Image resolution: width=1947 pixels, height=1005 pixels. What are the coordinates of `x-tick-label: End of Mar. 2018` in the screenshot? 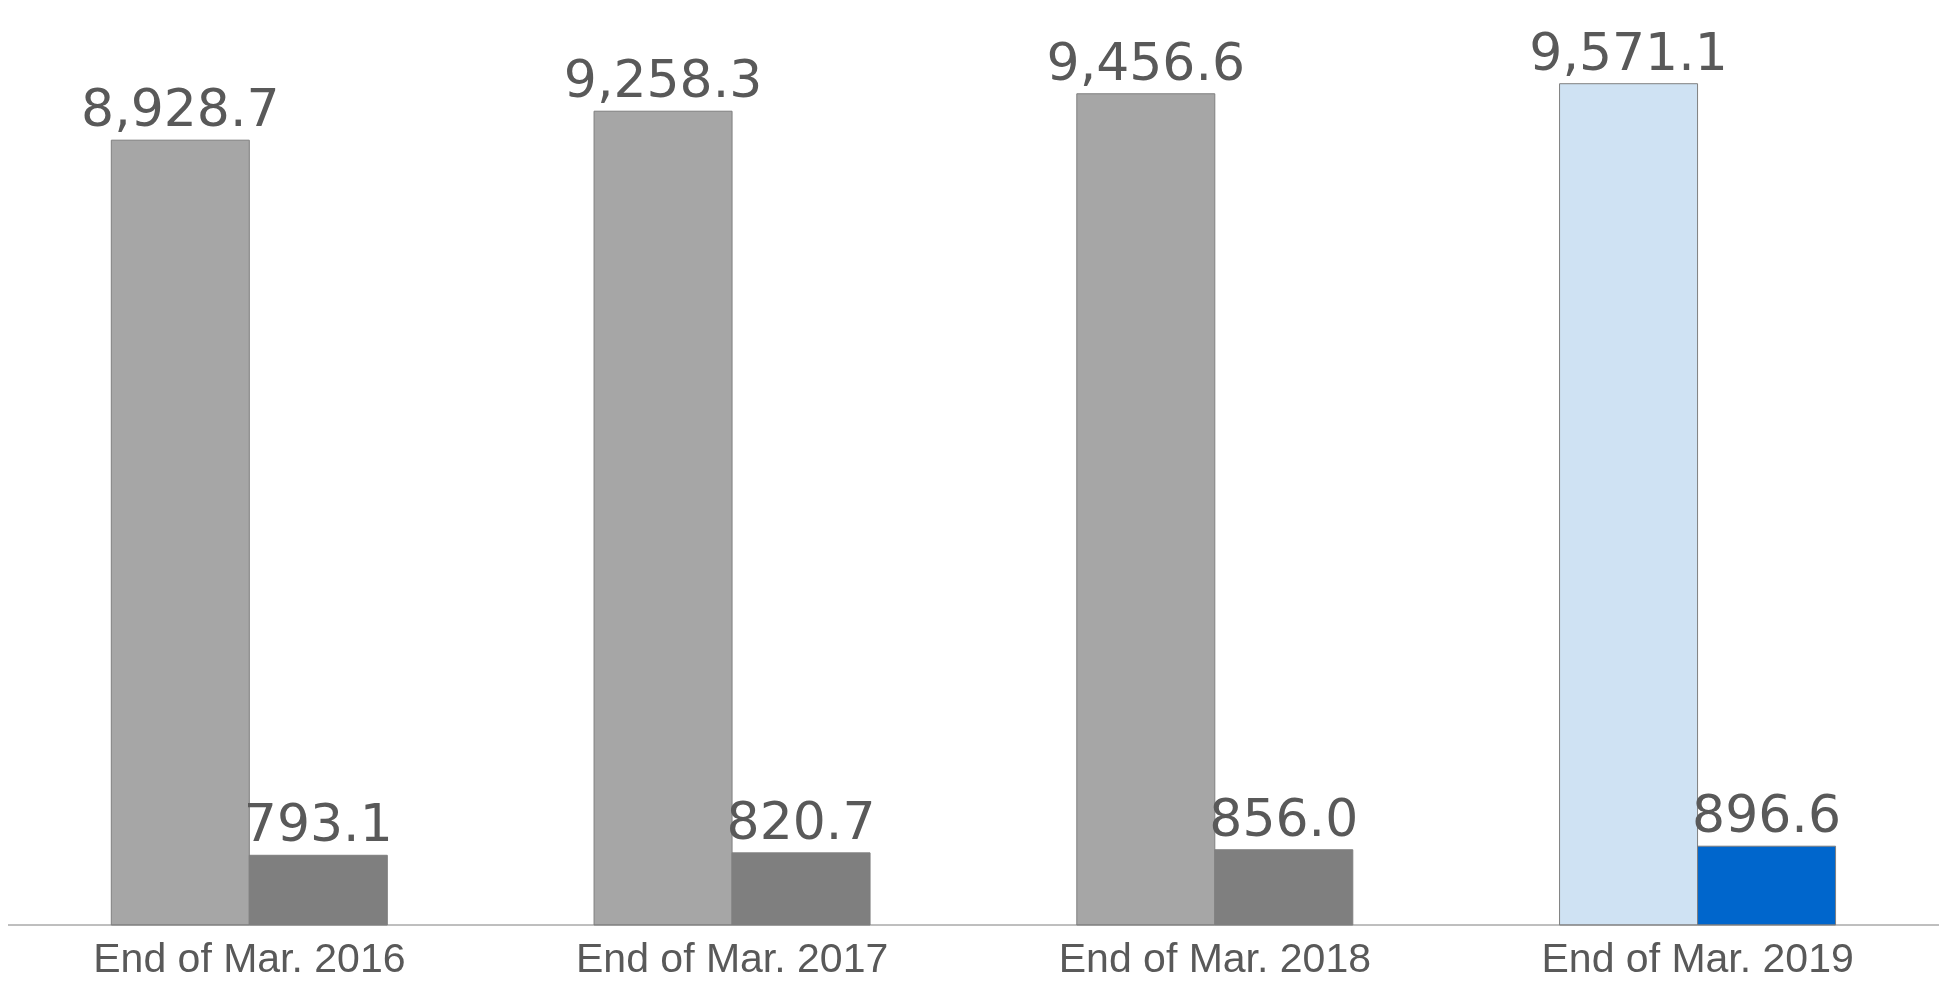 It's located at (1215, 958).